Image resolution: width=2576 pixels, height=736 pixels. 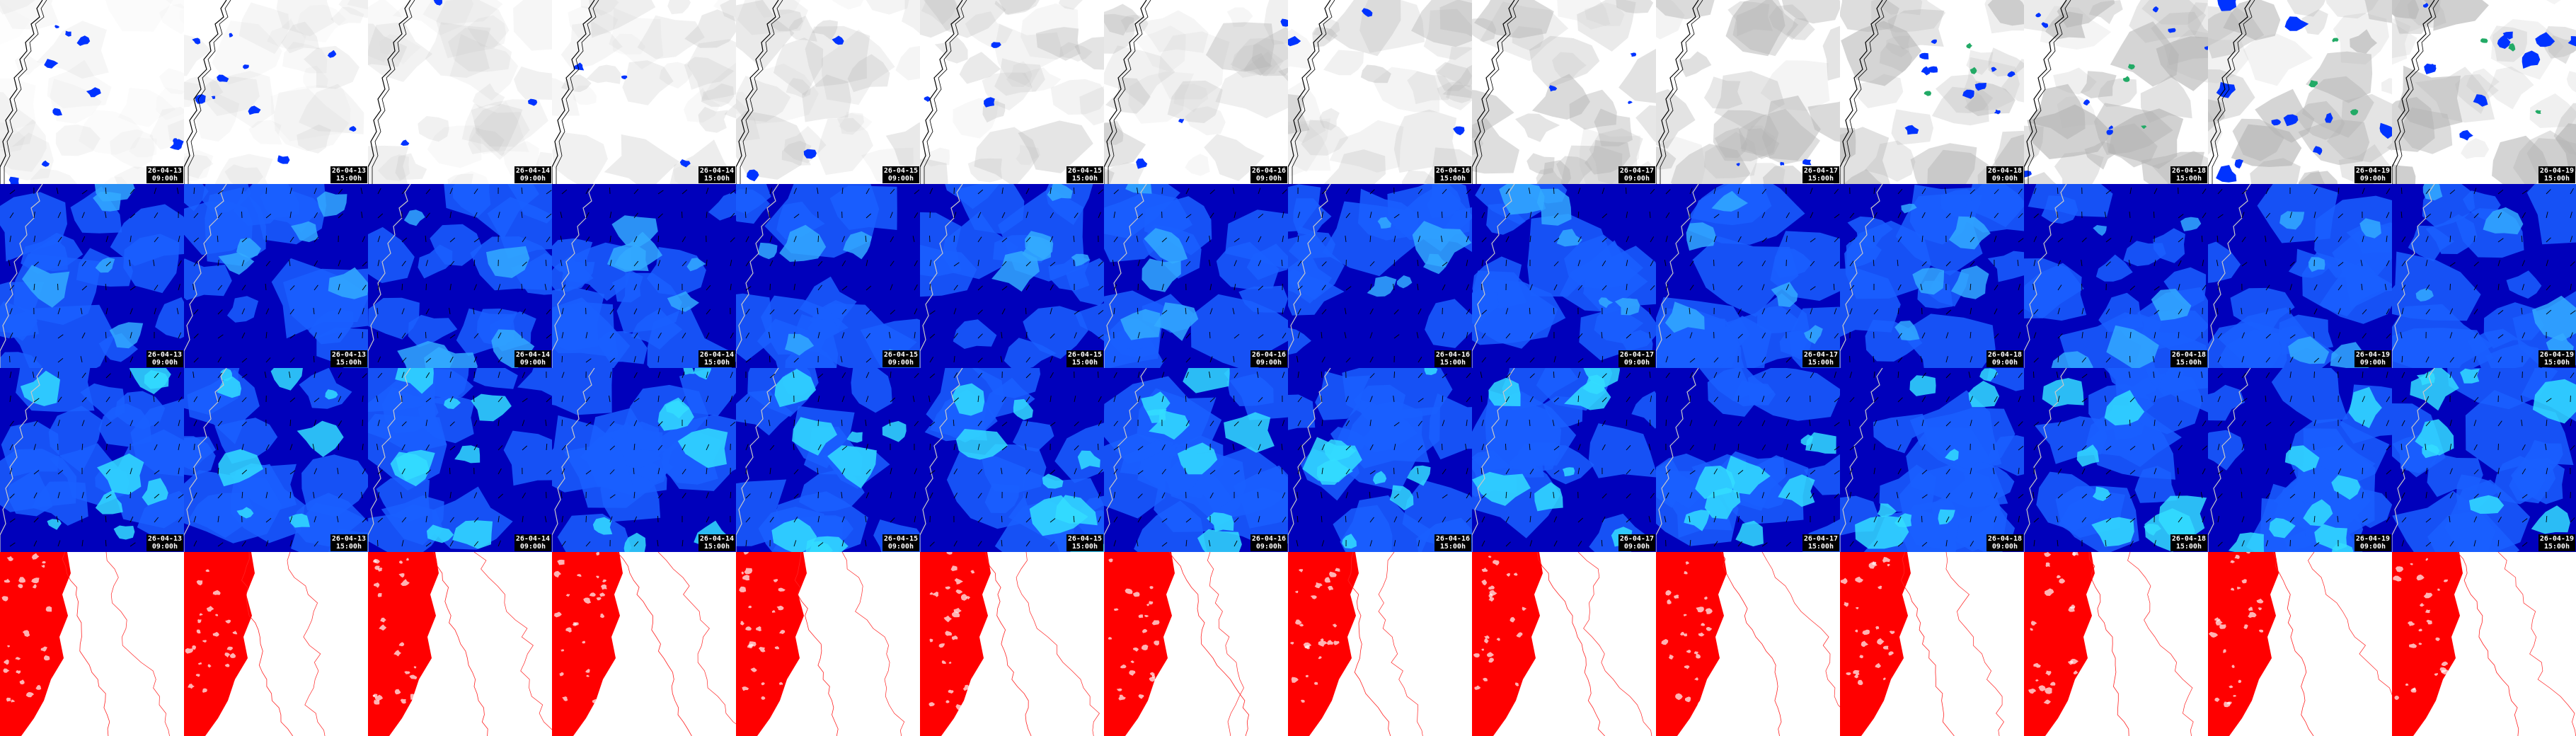 I want to click on map-panel-cloud-precip: 26-04-13 09:00h, so click(x=92, y=92).